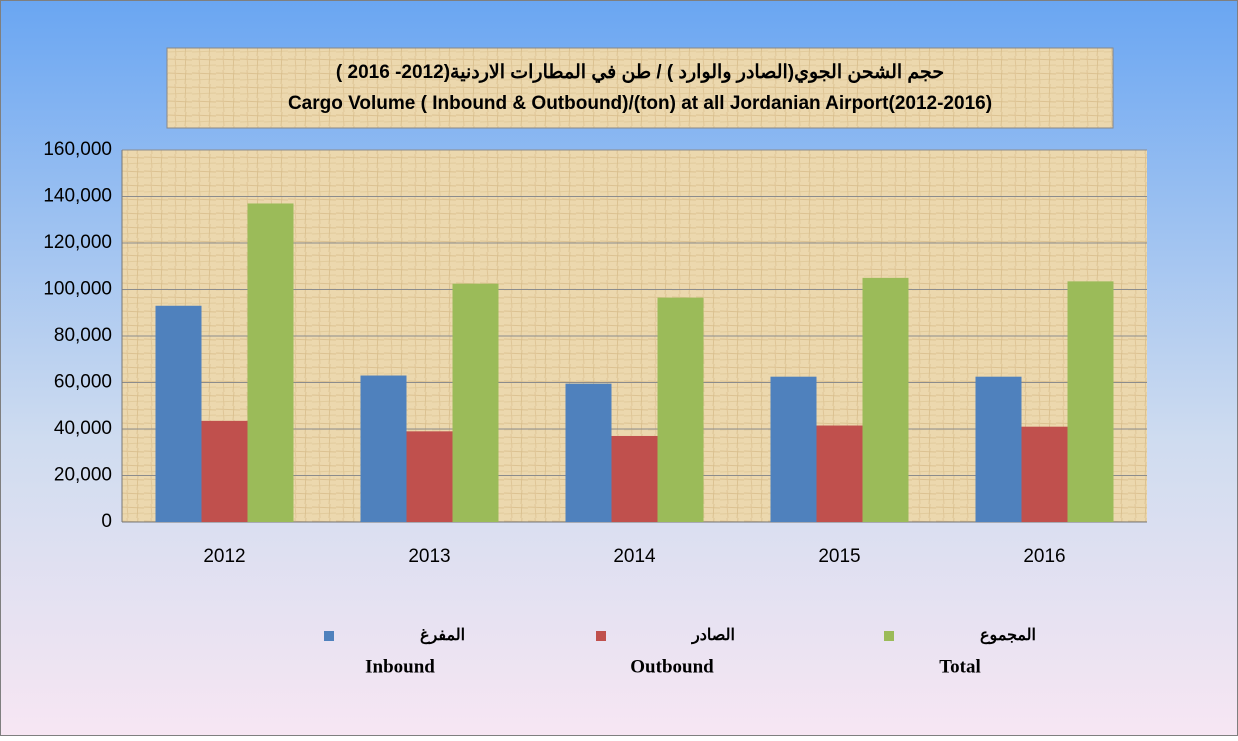 This screenshot has width=1238, height=741. Describe the element at coordinates (1008, 636) in the screenshot. I see `legend-label: المجموع` at that location.